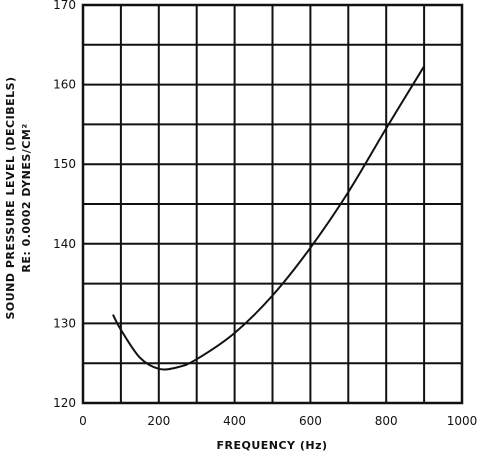 The width and height of the screenshot is (488, 456). What do you see at coordinates (234, 421) in the screenshot?
I see `x-tick-label: 400` at bounding box center [234, 421].